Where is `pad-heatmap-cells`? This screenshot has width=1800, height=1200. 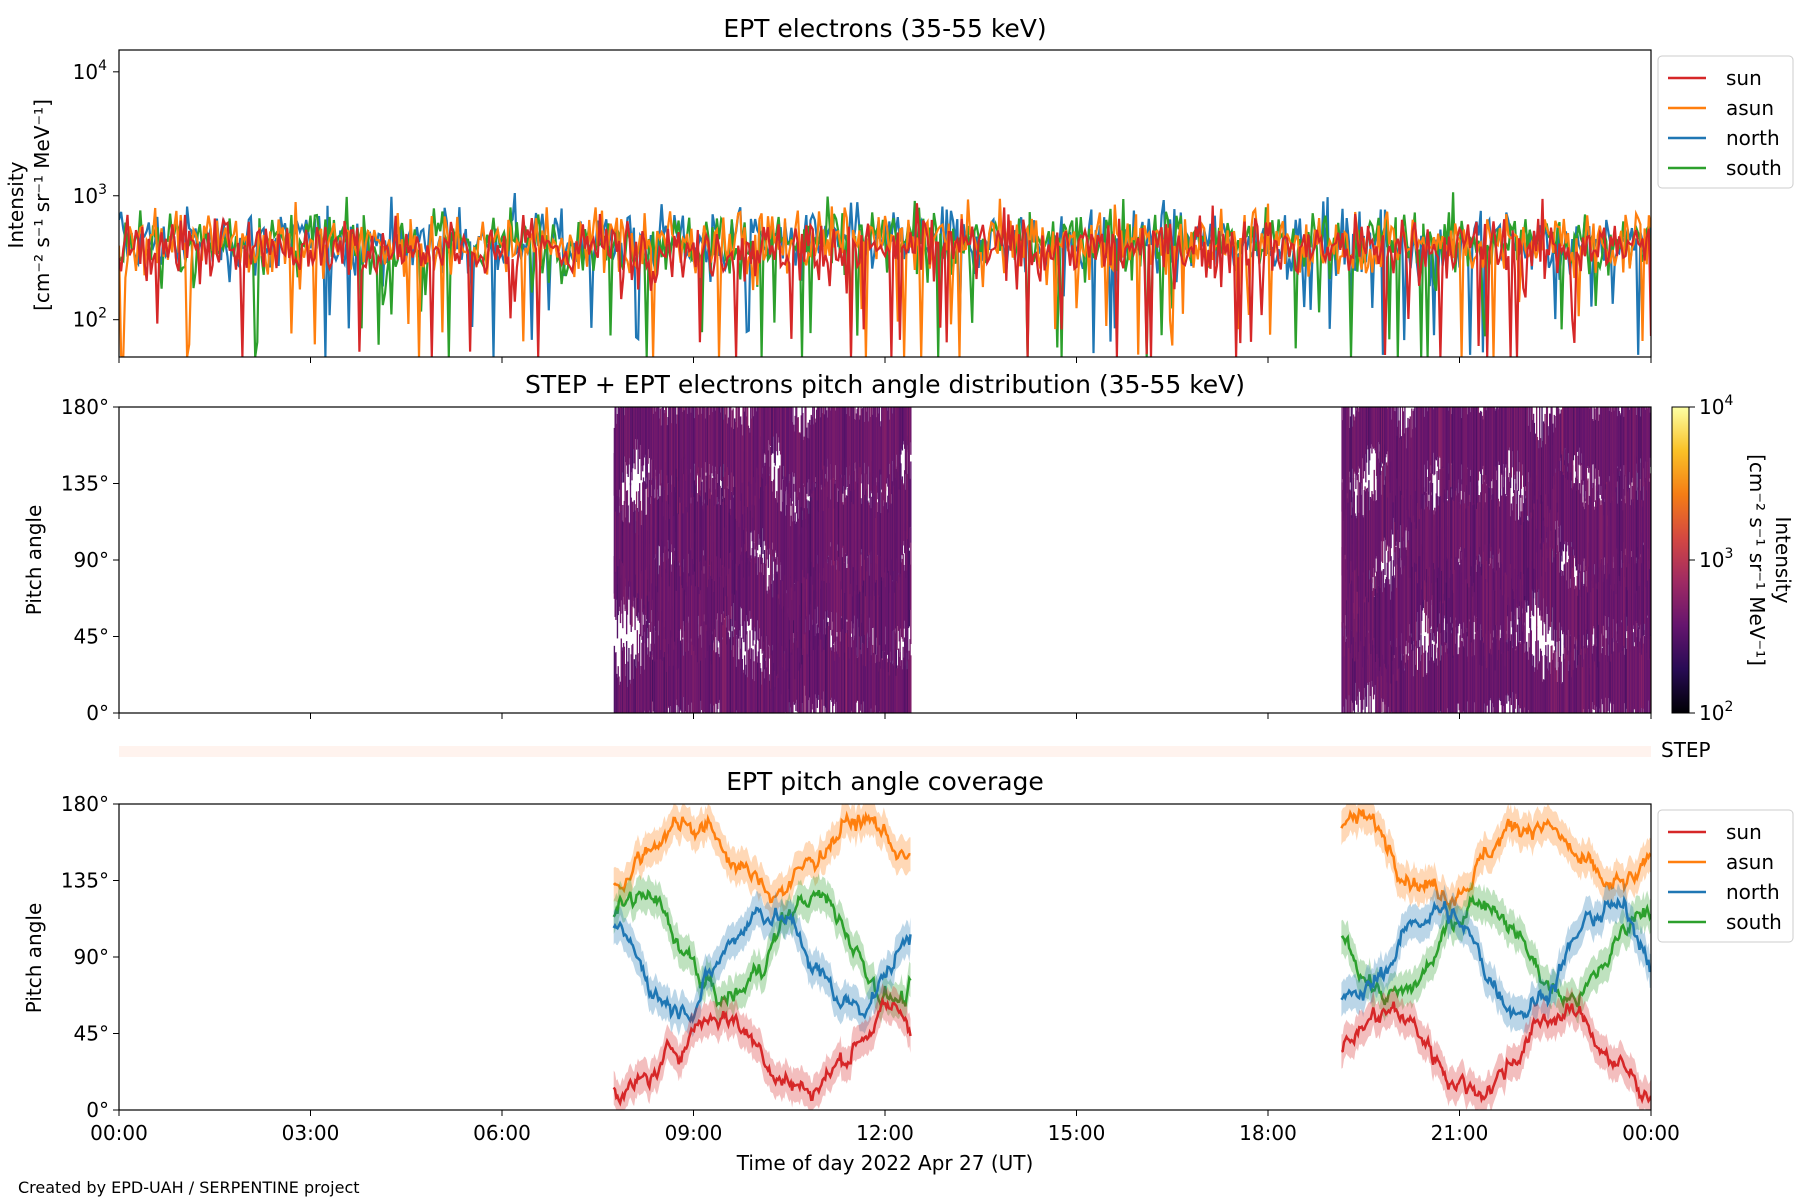 pad-heatmap-cells is located at coordinates (1132, 560).